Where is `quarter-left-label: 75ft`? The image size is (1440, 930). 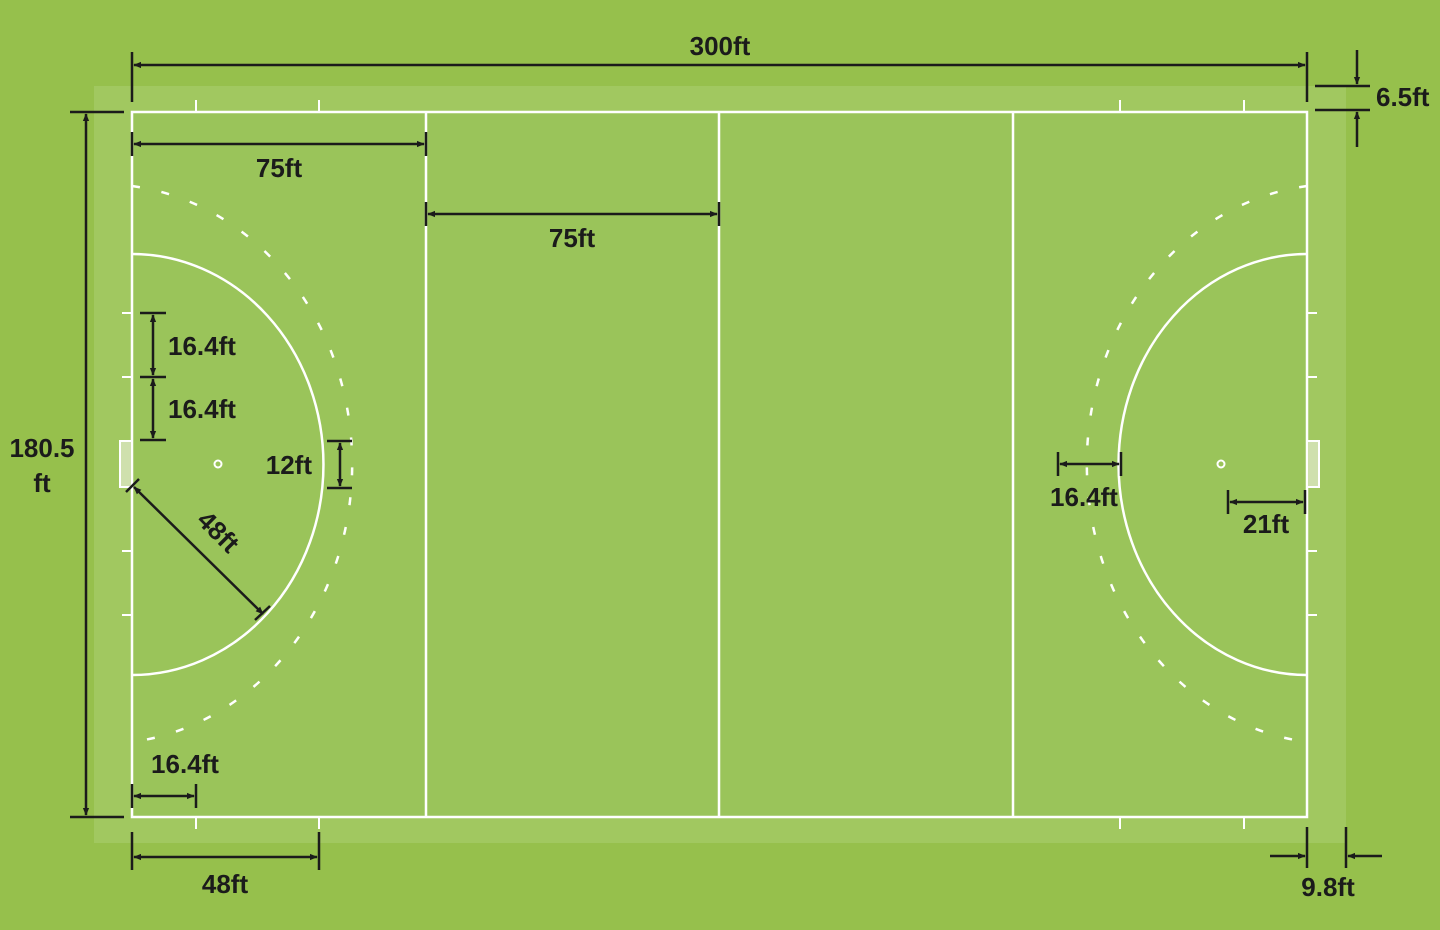 quarter-left-label: 75ft is located at coordinates (279, 168).